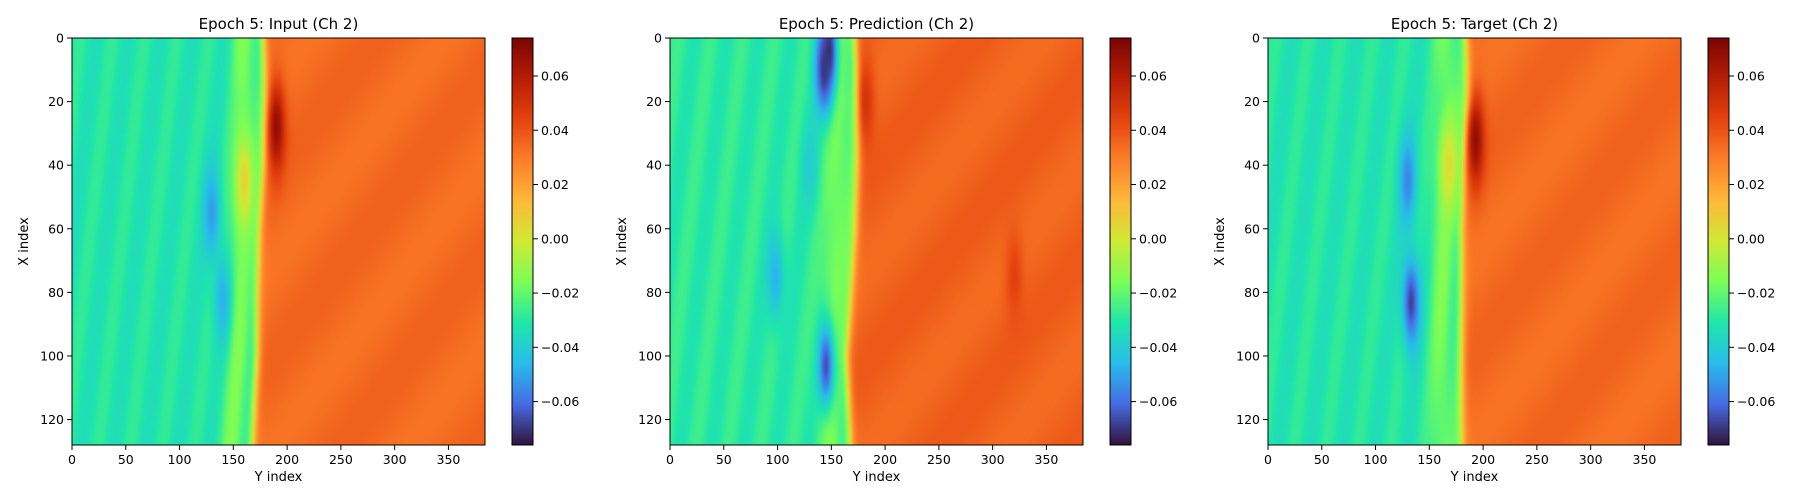 Image resolution: width=1800 pixels, height=504 pixels. Describe the element at coordinates (279, 24) in the screenshot. I see `chart-title: Epoch 5: Input (Ch 2)` at that location.